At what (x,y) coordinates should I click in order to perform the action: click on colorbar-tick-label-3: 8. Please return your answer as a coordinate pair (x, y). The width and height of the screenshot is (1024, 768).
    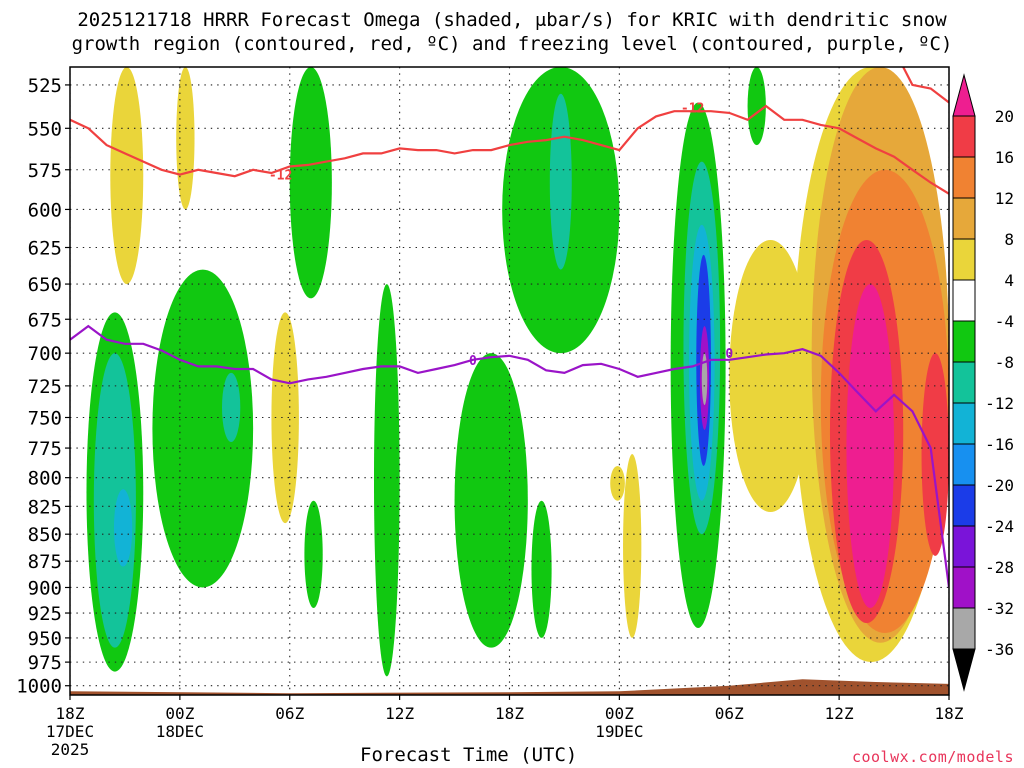
    Looking at the image, I should click on (1009, 239).